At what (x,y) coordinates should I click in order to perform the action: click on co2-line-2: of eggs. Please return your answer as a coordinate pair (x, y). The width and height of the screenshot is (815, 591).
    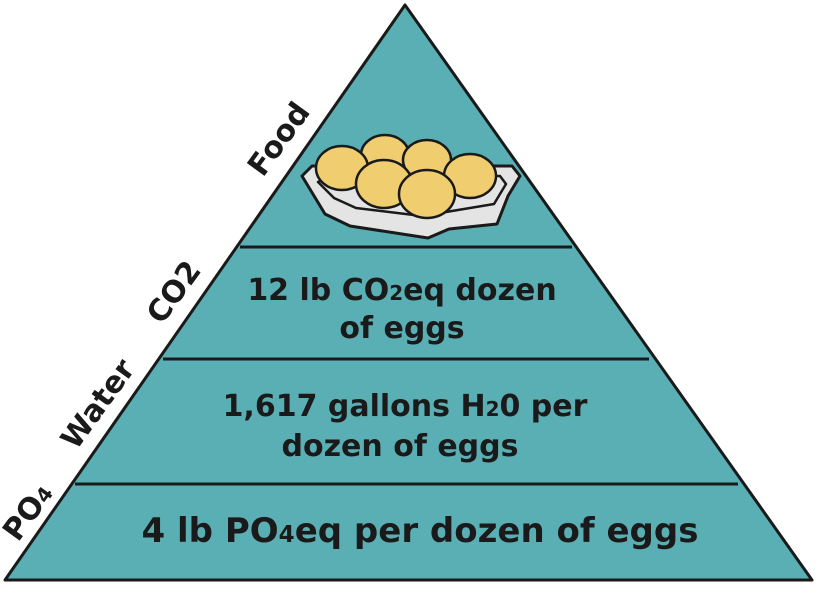
    Looking at the image, I should click on (401, 328).